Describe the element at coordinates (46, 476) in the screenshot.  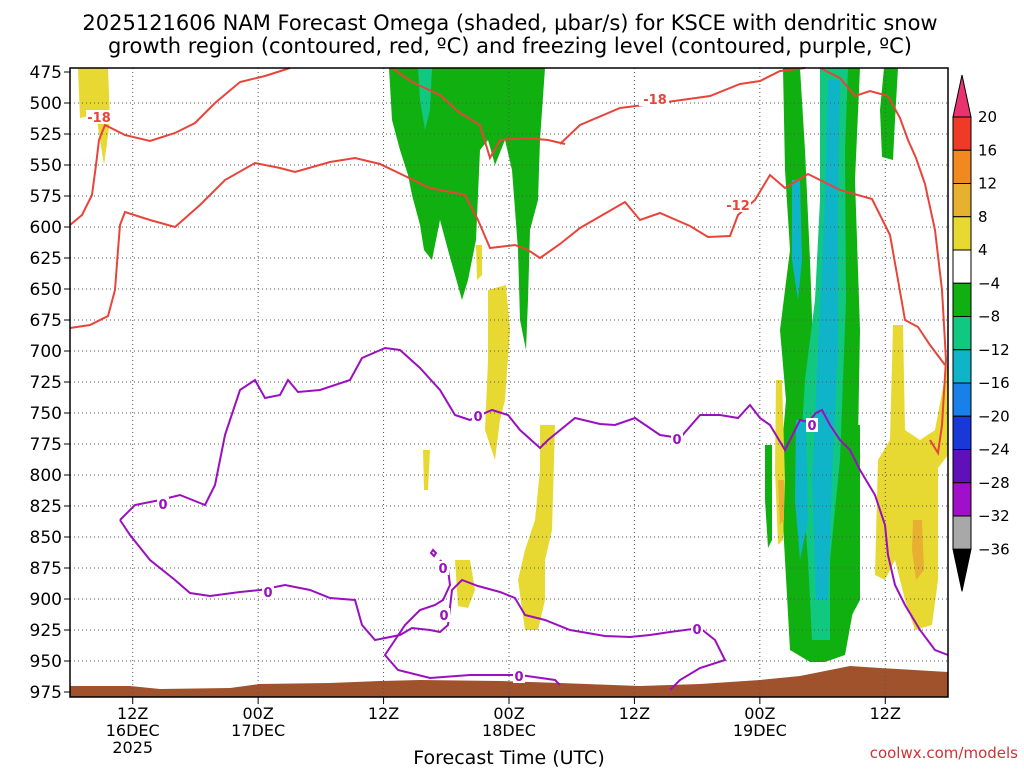
I see `y-tick-label: 800` at that location.